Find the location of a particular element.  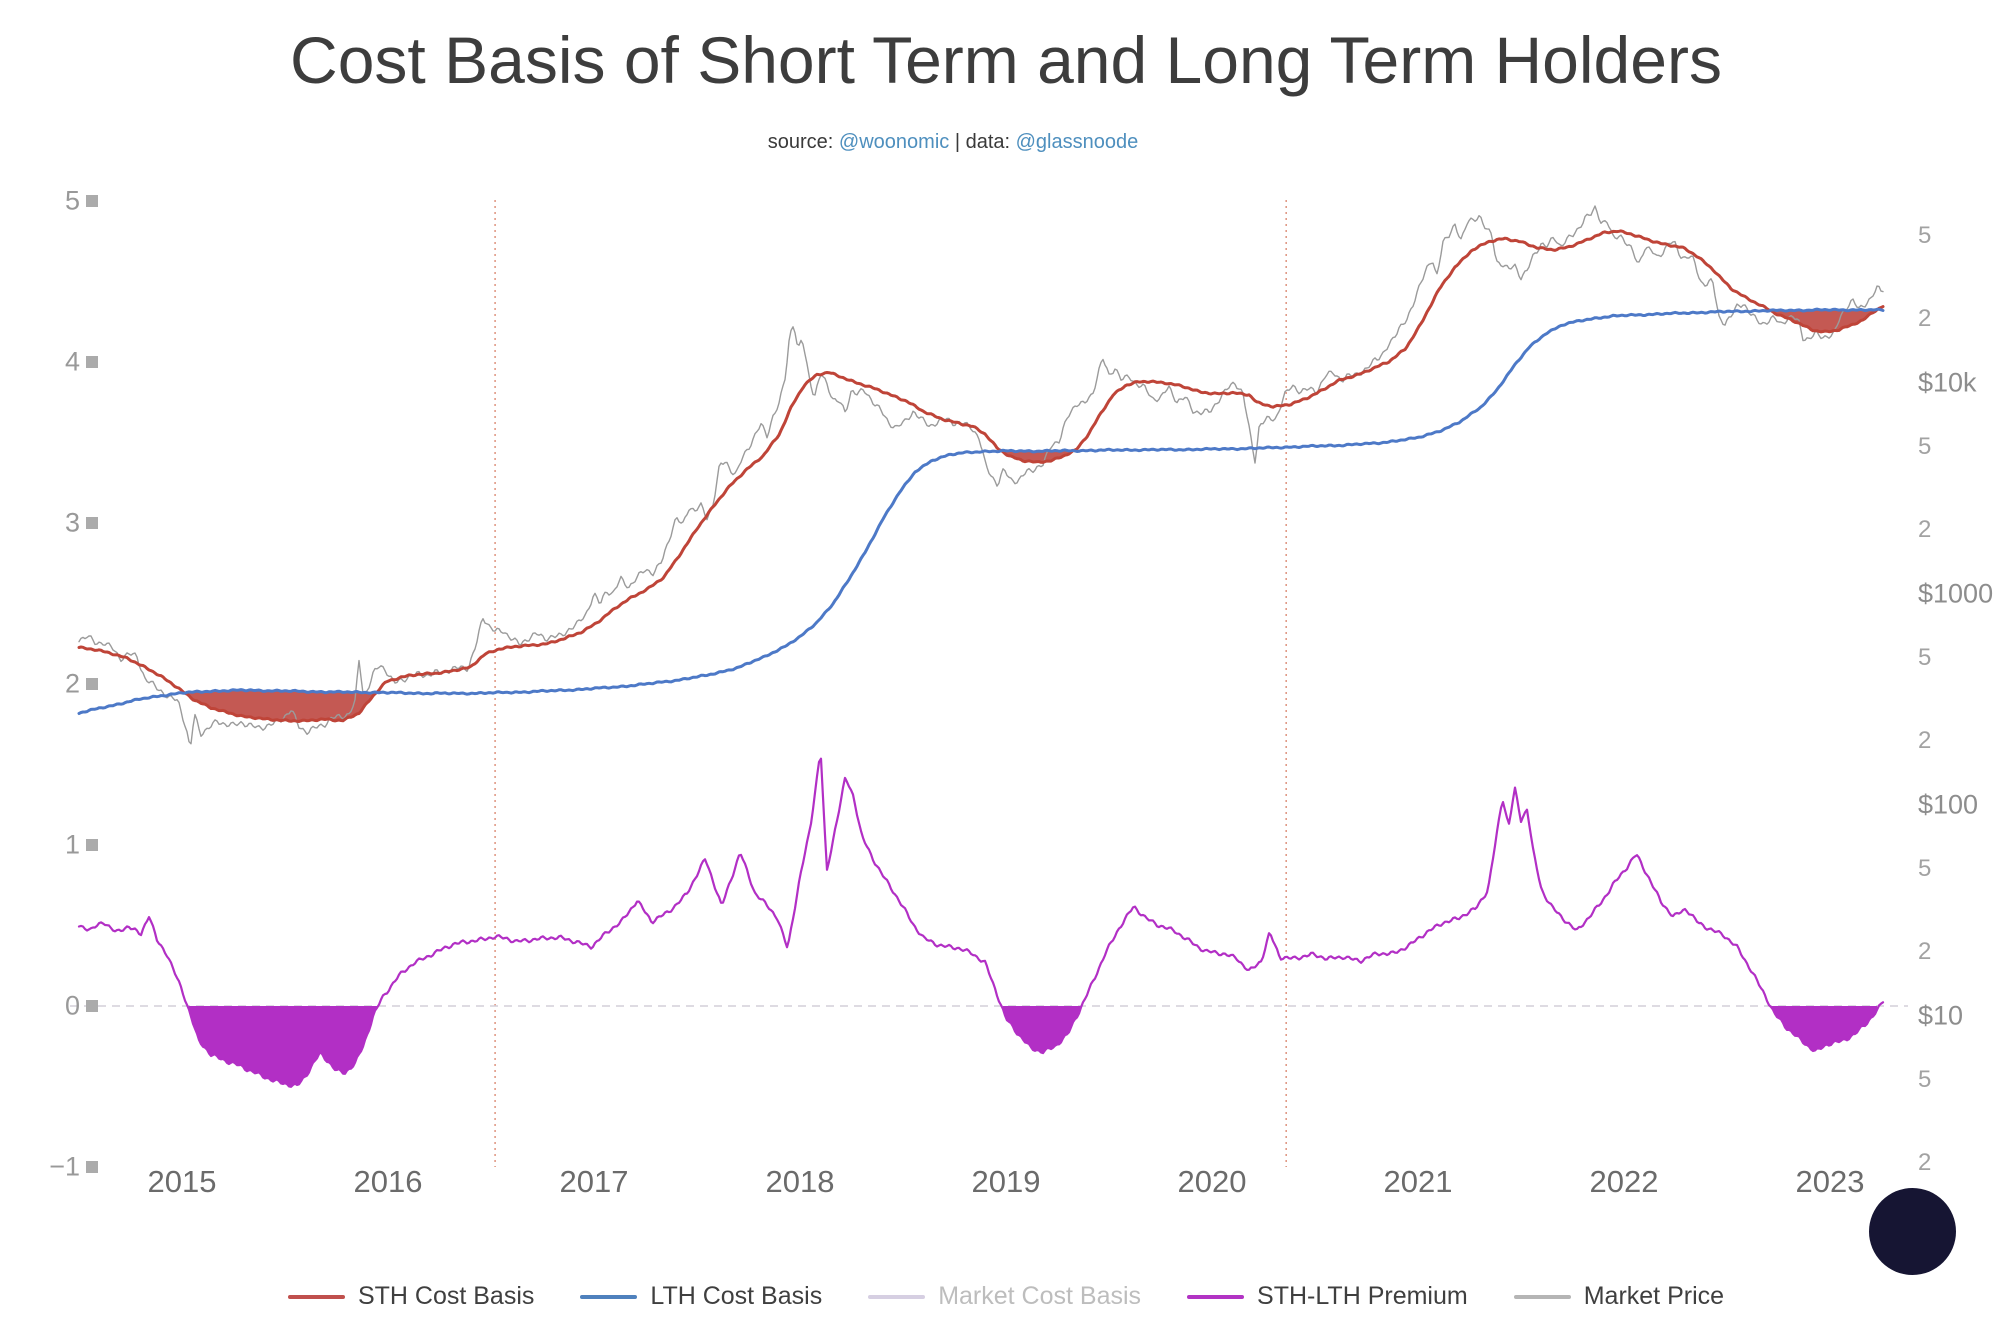

x-axis-year-label: 2023 is located at coordinates (1830, 1181).